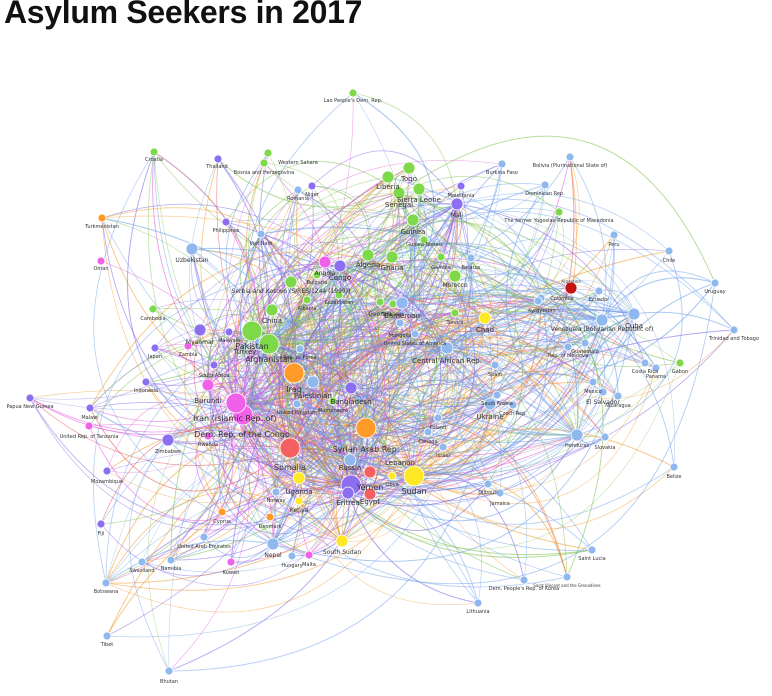 The height and width of the screenshot is (696, 772). I want to click on node-label-albania: Albania, so click(307, 309).